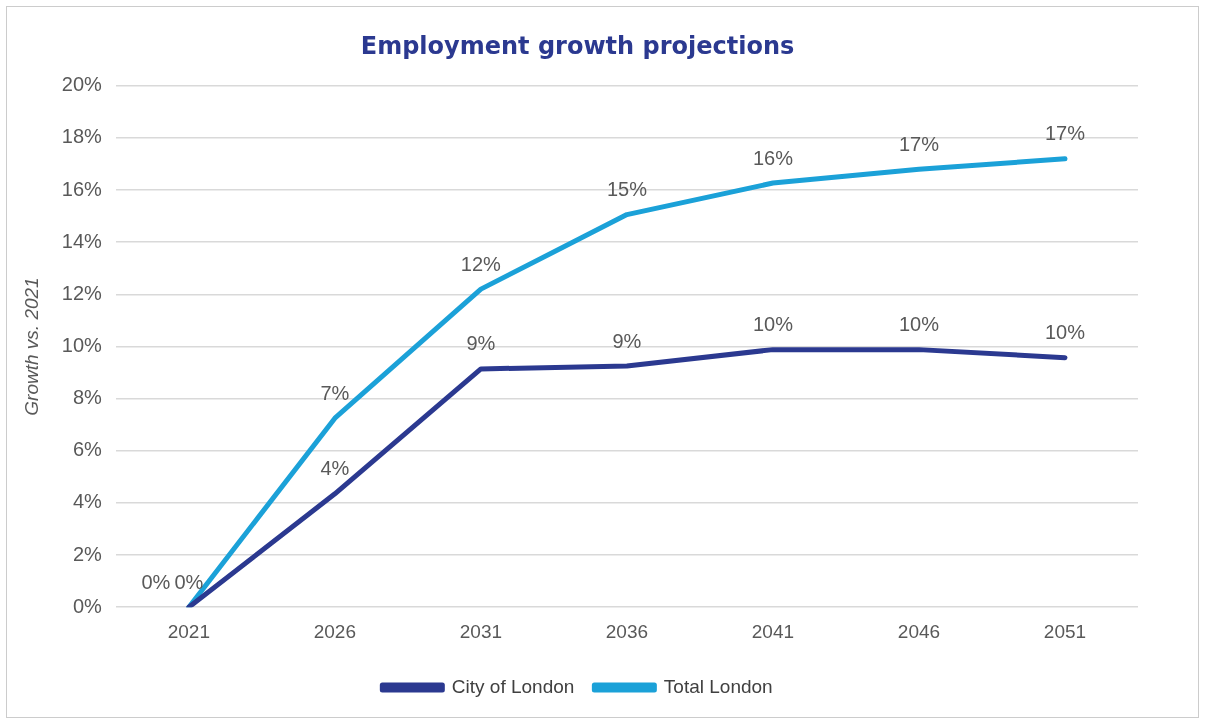  What do you see at coordinates (773, 631) in the screenshot?
I see `x-tick-label: 2041` at bounding box center [773, 631].